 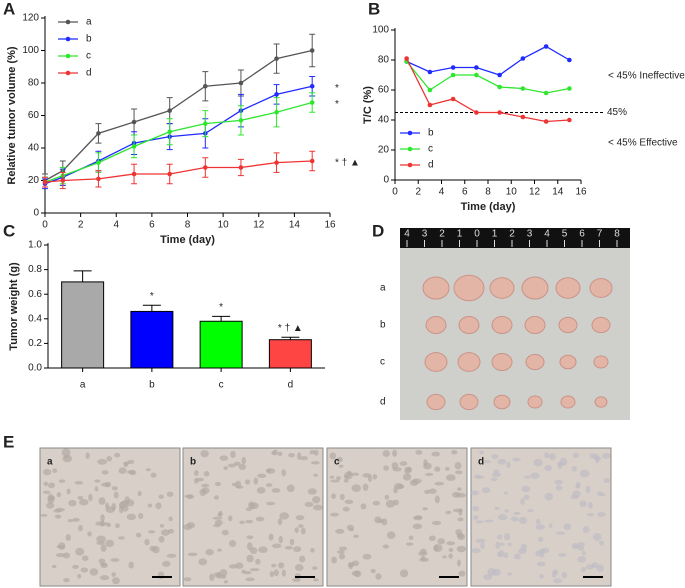 What do you see at coordinates (581, 192) in the screenshot?
I see `x-tick-label: 16` at bounding box center [581, 192].